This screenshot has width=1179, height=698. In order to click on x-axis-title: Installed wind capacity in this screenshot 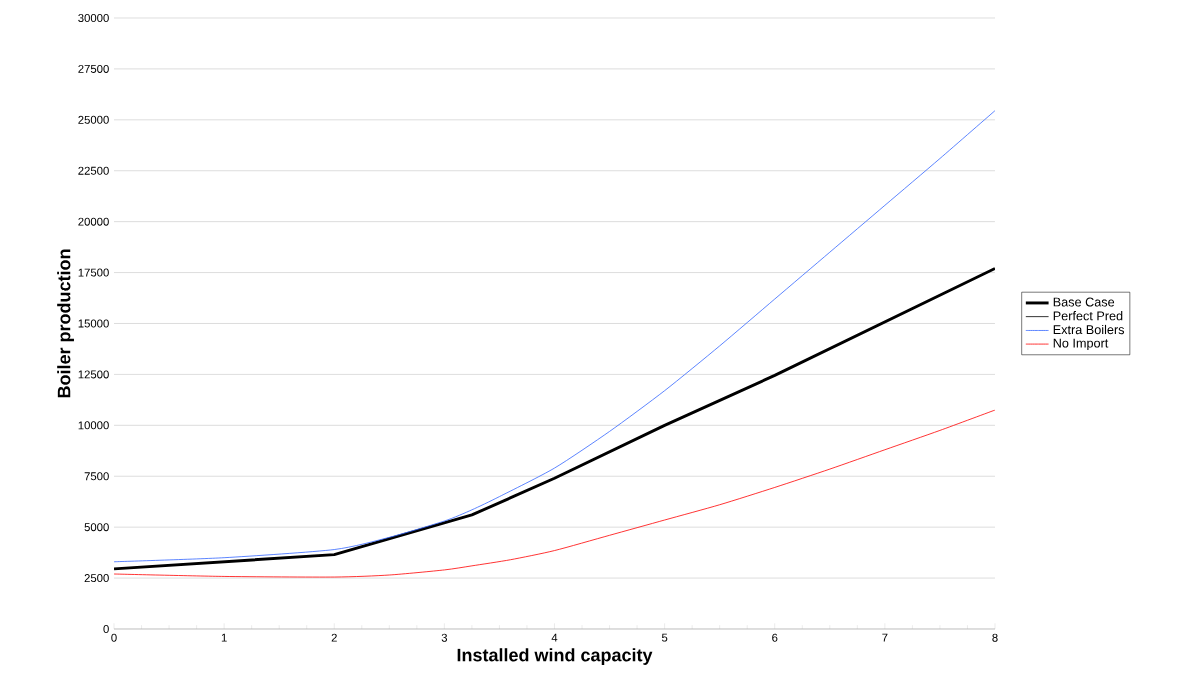, I will do `click(555, 656)`.